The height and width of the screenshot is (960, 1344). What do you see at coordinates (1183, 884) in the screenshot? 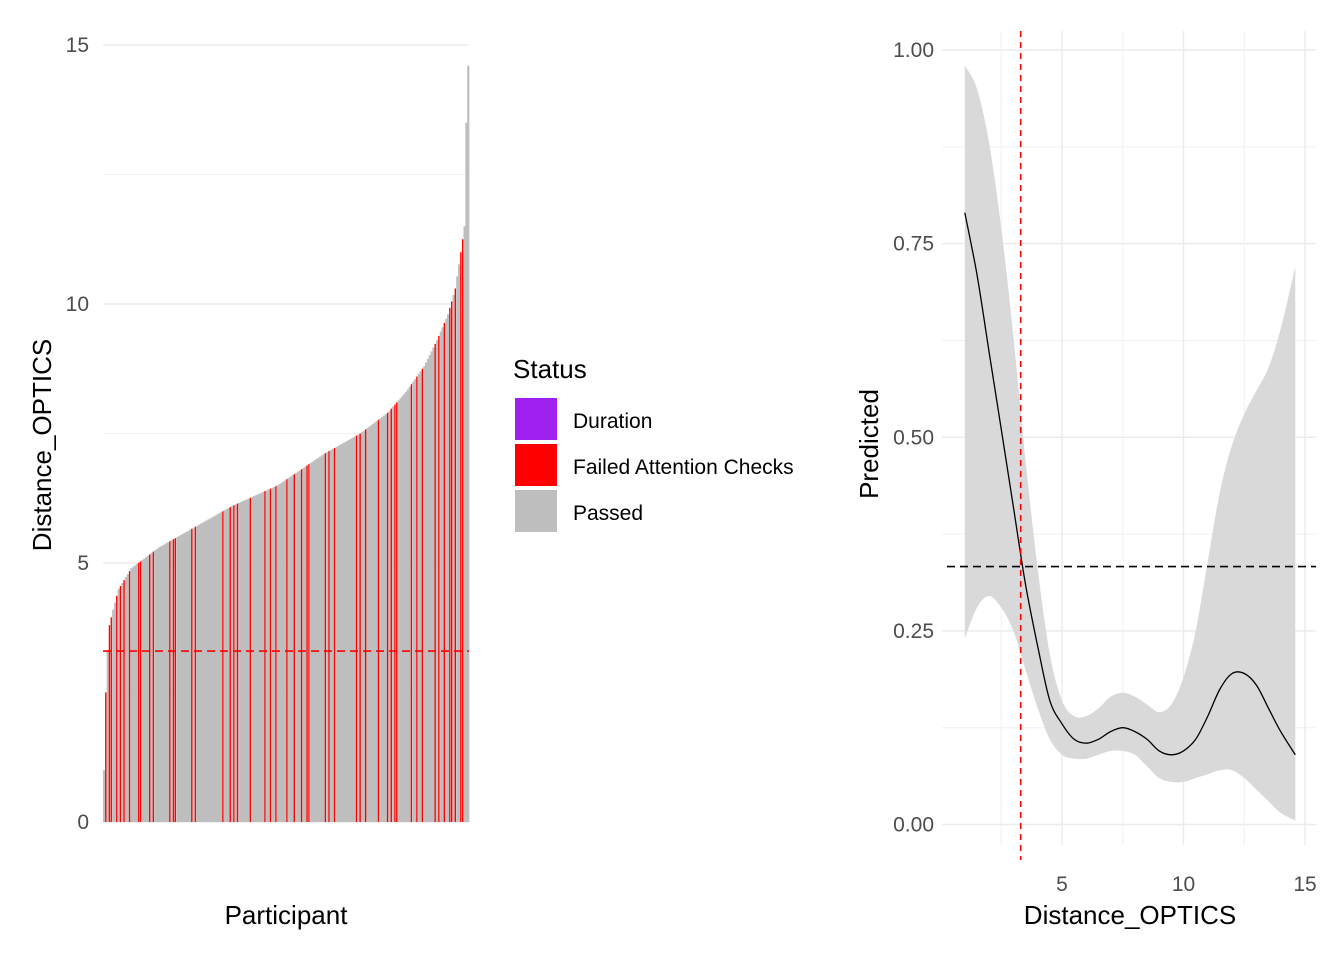
I see `right-x-tick-label: 10` at bounding box center [1183, 884].